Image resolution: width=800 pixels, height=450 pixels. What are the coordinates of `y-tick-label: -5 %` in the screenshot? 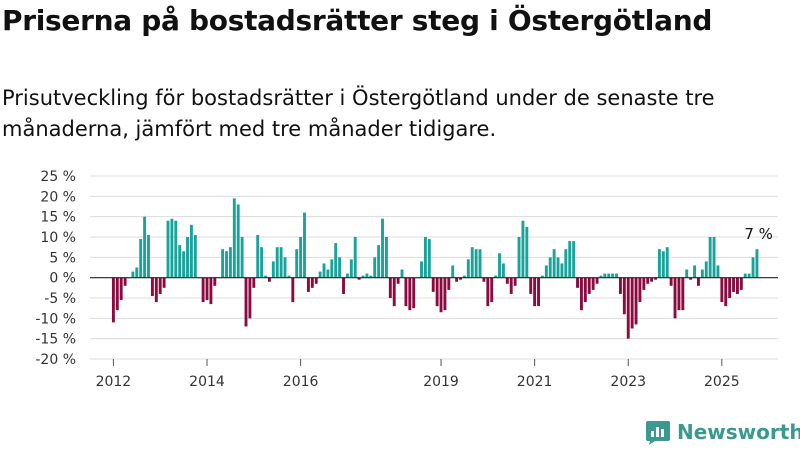 It's located at (60, 299).